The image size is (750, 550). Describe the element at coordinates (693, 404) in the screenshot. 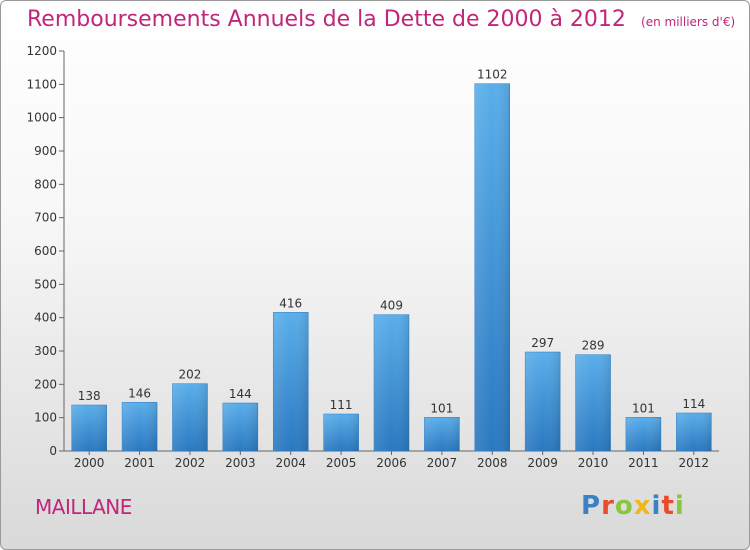

I see `value-label-2012: 114` at that location.